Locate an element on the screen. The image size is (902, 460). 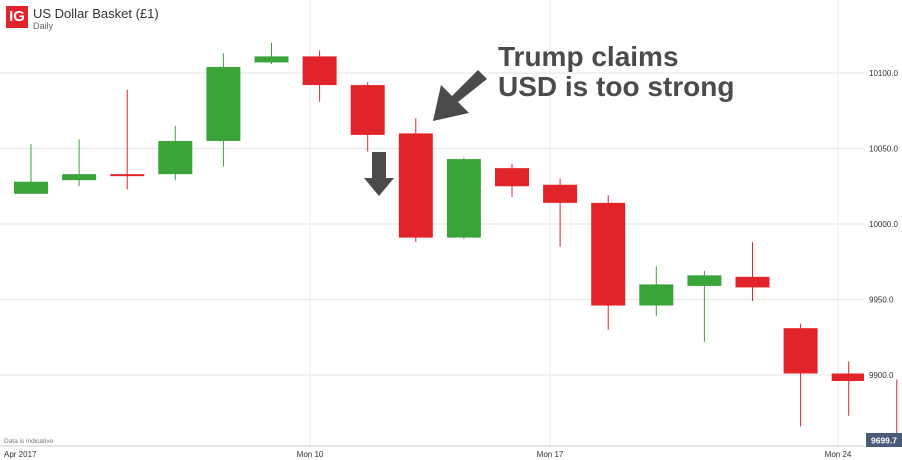
y-tick-label: 10050.0 is located at coordinates (883, 149).